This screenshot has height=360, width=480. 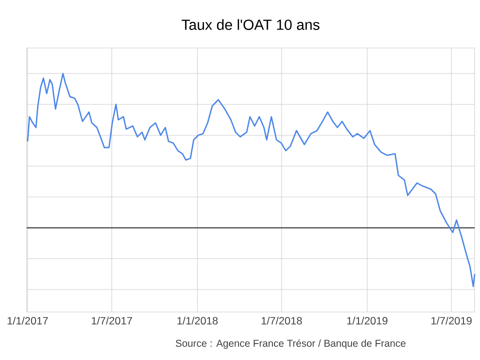 What do you see at coordinates (291, 344) in the screenshot?
I see `source-note: Source : Agence France Trésor / Banque de France` at bounding box center [291, 344].